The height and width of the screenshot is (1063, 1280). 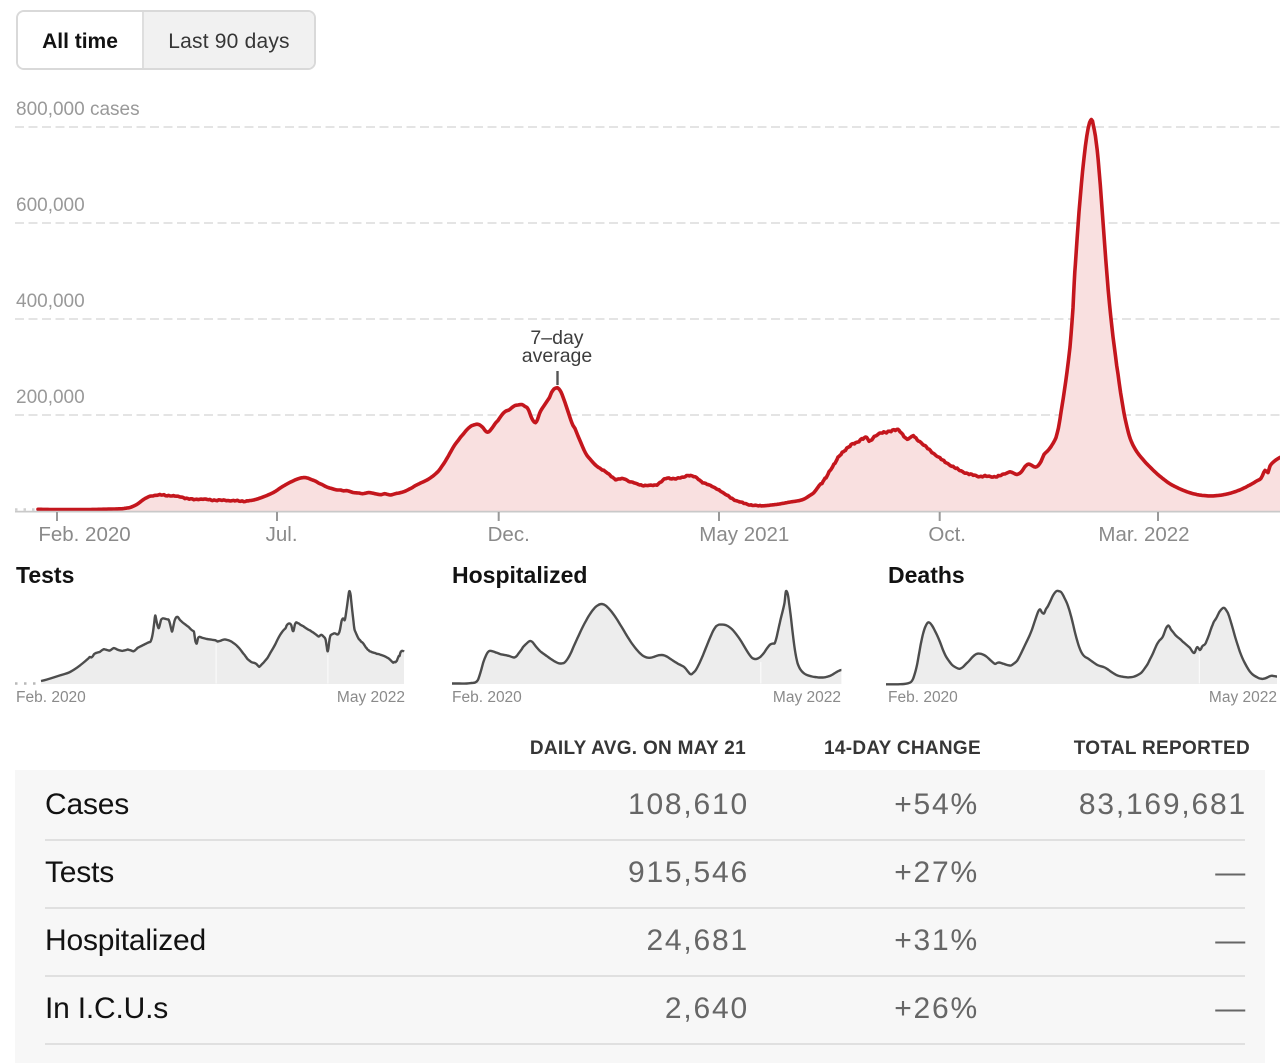 I want to click on svg-text: 800,000 cases, so click(x=78, y=109).